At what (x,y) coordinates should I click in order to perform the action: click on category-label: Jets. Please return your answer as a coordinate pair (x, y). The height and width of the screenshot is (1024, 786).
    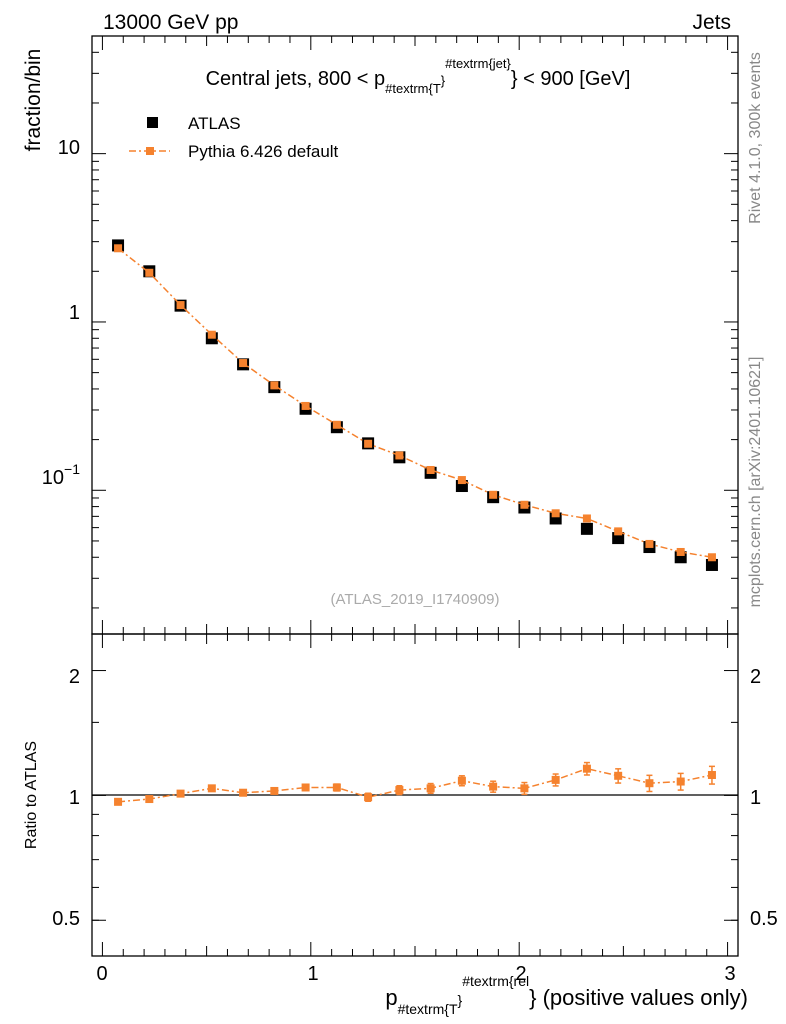
    Looking at the image, I should click on (711, 22).